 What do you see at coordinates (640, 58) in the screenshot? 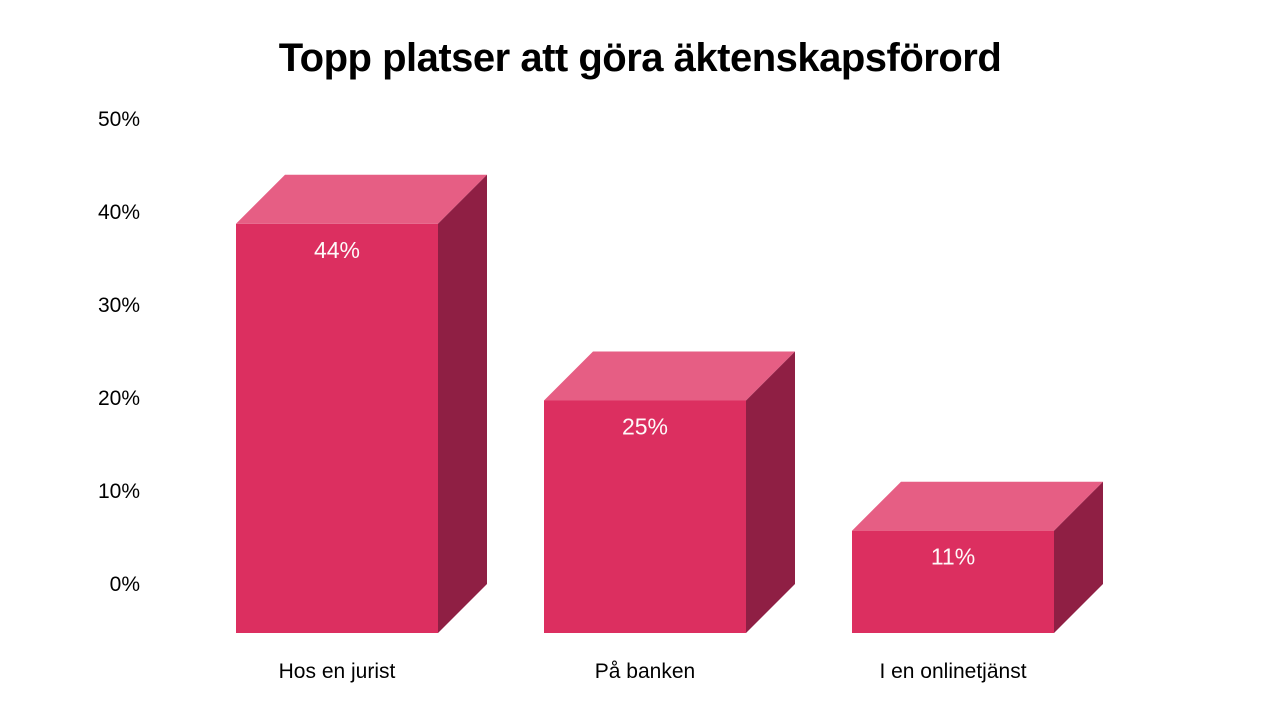
I see `chart-title: Topp platser att göra äktenskapsförord` at bounding box center [640, 58].